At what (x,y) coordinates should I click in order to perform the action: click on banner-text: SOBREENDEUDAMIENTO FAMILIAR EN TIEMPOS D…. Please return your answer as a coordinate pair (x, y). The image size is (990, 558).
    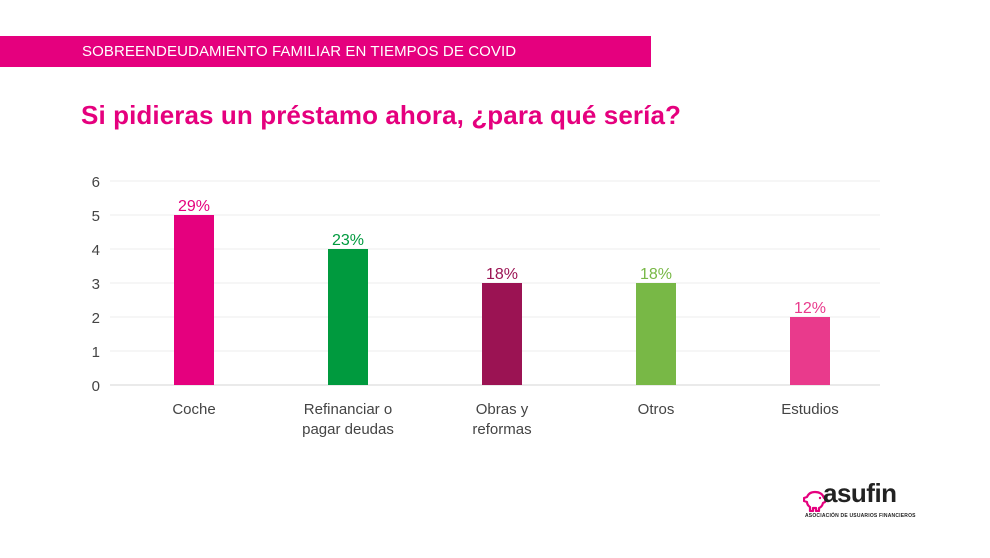
    Looking at the image, I should click on (299, 51).